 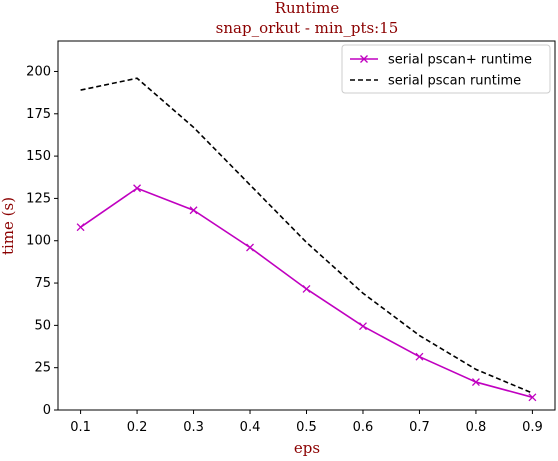 I want to click on x-tick-label: 0.3, so click(x=193, y=427).